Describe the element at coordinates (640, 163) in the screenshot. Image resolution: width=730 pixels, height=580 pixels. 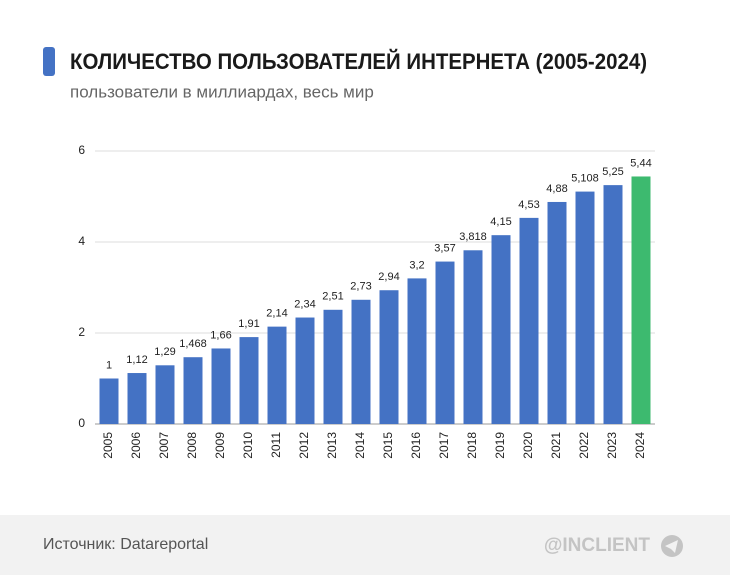
I see `value-label: 5,44` at that location.